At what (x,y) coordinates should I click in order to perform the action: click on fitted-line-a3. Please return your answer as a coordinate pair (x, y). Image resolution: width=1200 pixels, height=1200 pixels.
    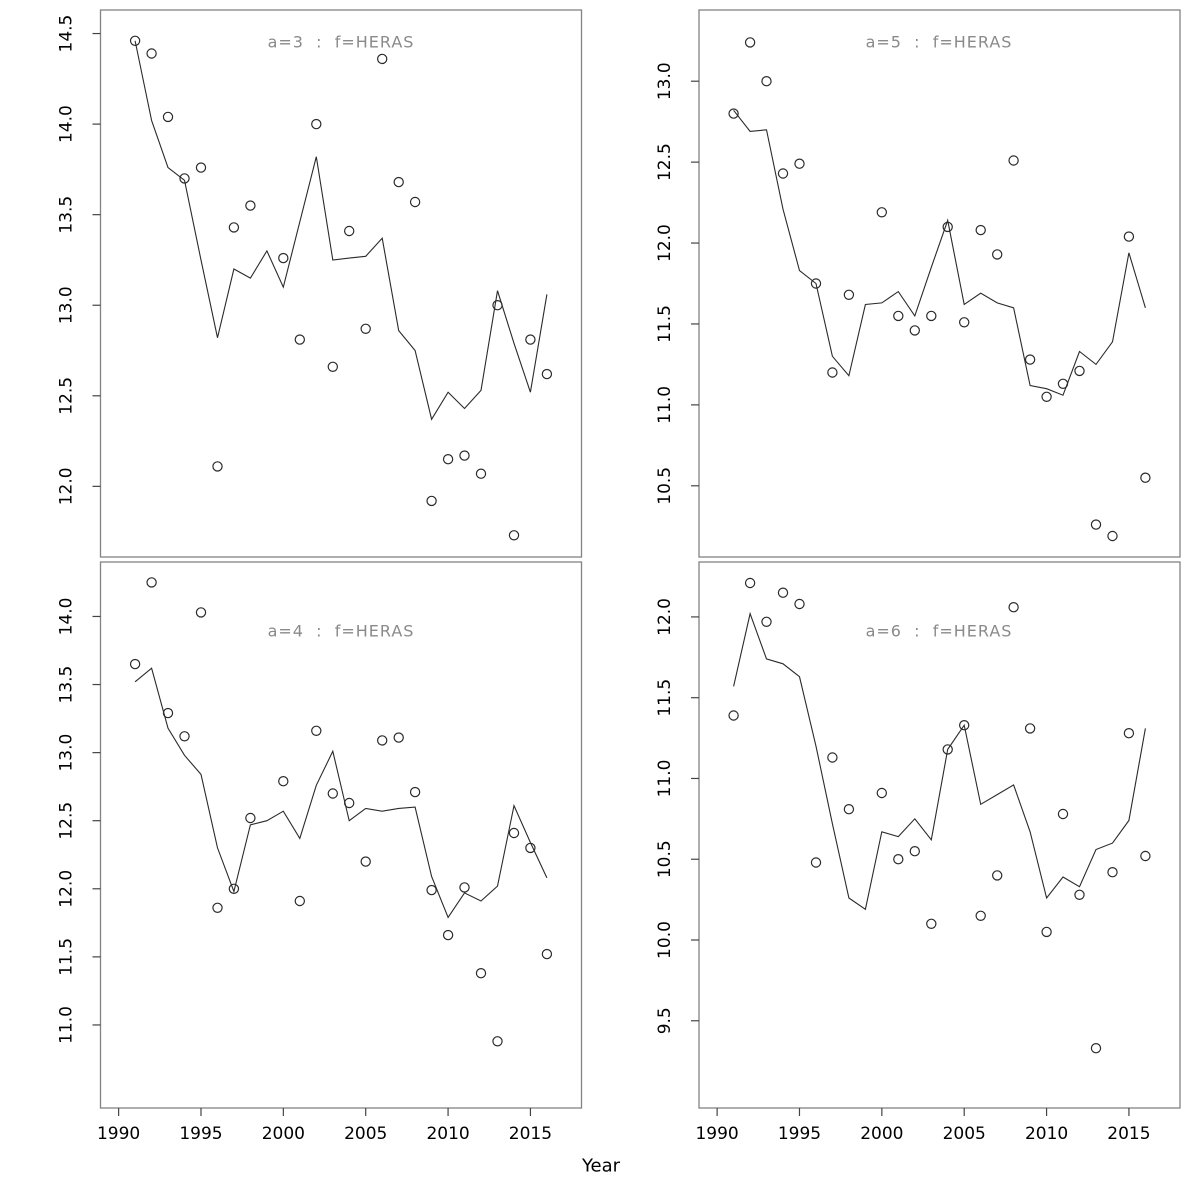
    Looking at the image, I should click on (341, 230).